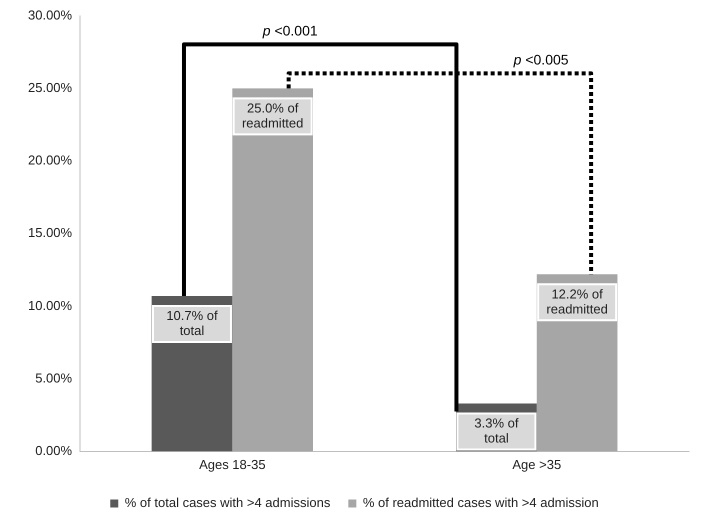 The height and width of the screenshot is (524, 709). What do you see at coordinates (227, 502) in the screenshot?
I see `legend-label: % of total cases with >4 admissions` at bounding box center [227, 502].